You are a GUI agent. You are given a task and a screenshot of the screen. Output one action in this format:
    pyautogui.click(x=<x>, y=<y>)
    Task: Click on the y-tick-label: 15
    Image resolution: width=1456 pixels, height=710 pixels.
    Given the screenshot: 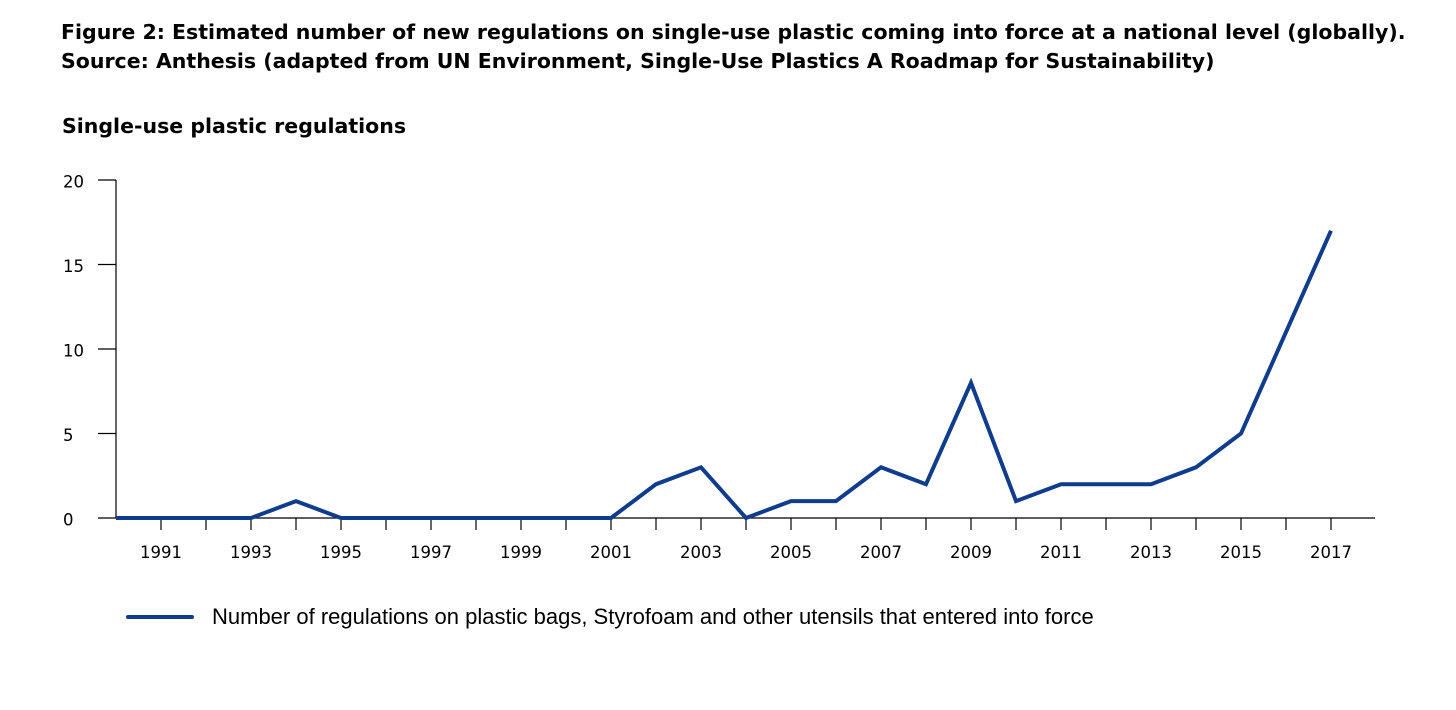 What is the action you would take?
    pyautogui.click(x=73, y=266)
    